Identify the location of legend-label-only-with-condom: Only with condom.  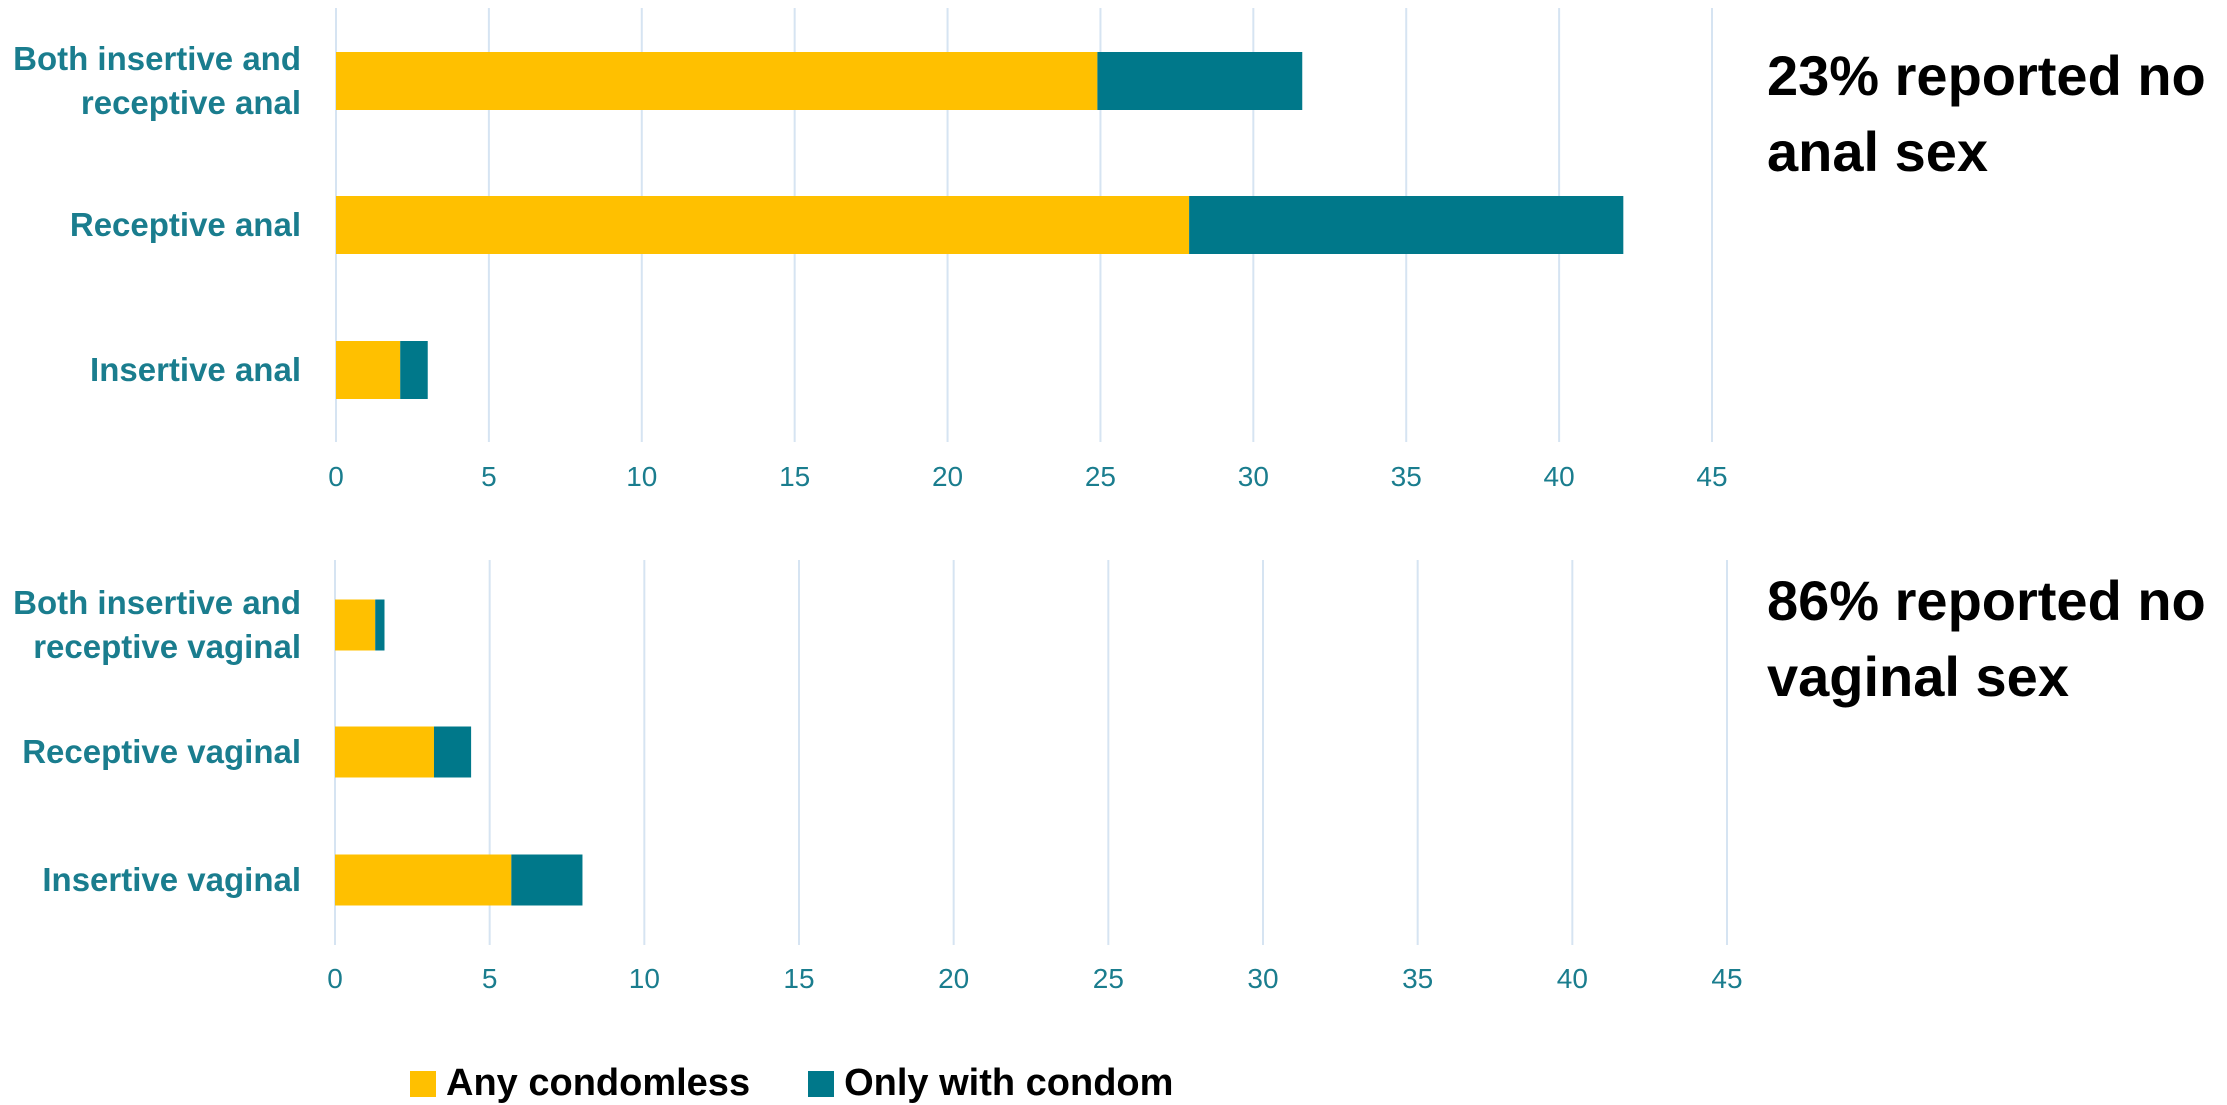
(1009, 1083).